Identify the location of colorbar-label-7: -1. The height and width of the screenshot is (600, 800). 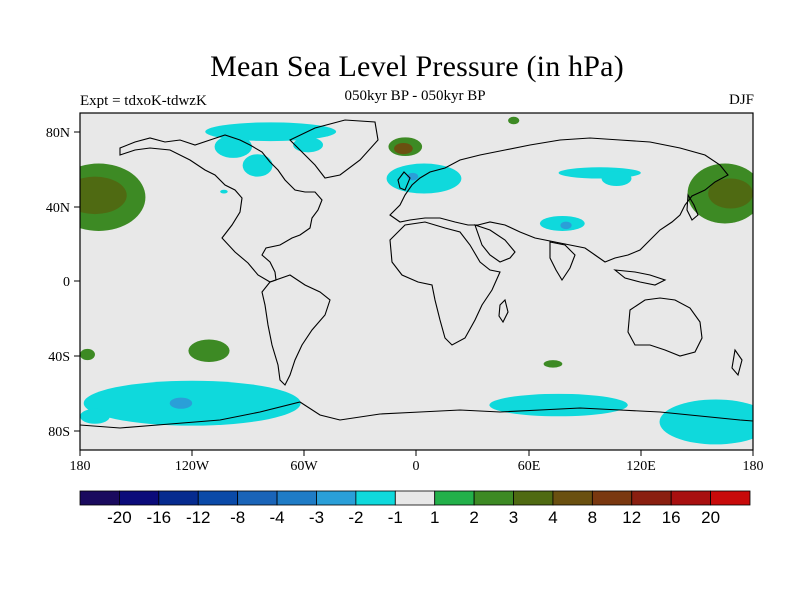
(395, 517).